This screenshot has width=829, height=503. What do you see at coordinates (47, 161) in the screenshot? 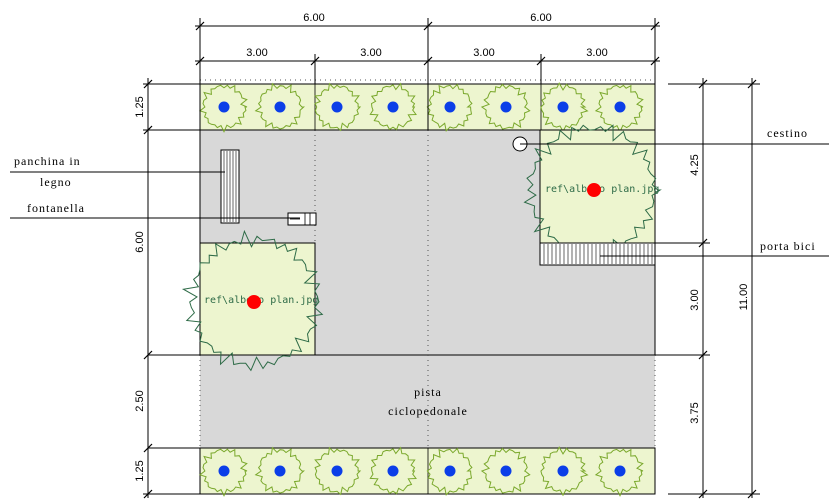
I see `bench-label-line1: panchina in` at bounding box center [47, 161].